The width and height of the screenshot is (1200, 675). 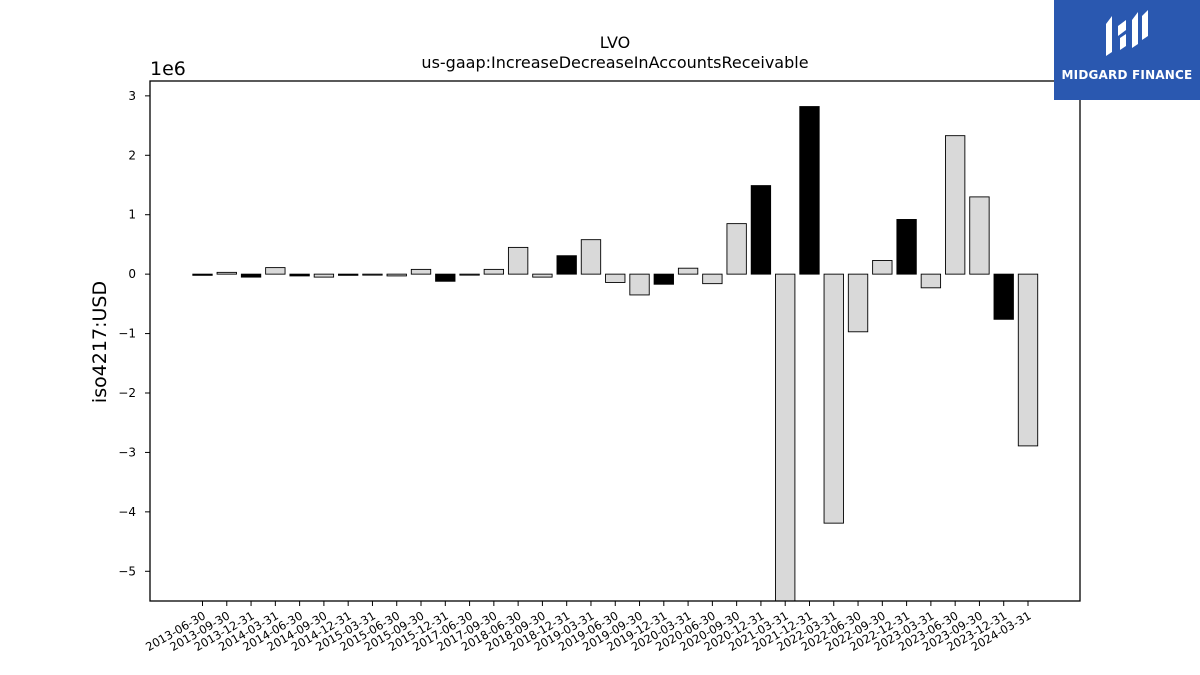 I want to click on y-tick-label: 3, so click(x=132, y=96).